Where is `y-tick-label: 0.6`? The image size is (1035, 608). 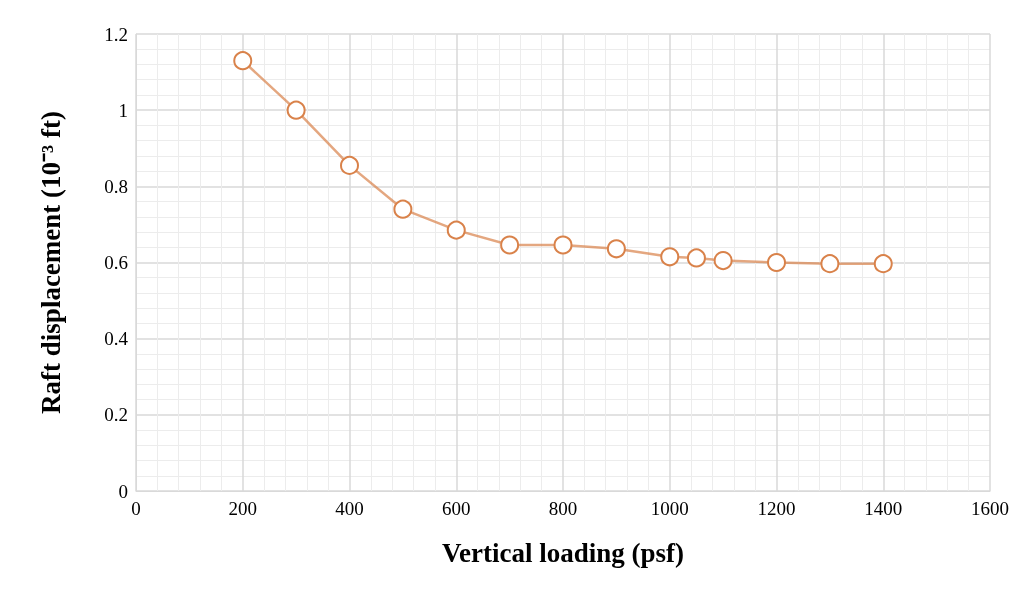 y-tick-label: 0.6 is located at coordinates (116, 262).